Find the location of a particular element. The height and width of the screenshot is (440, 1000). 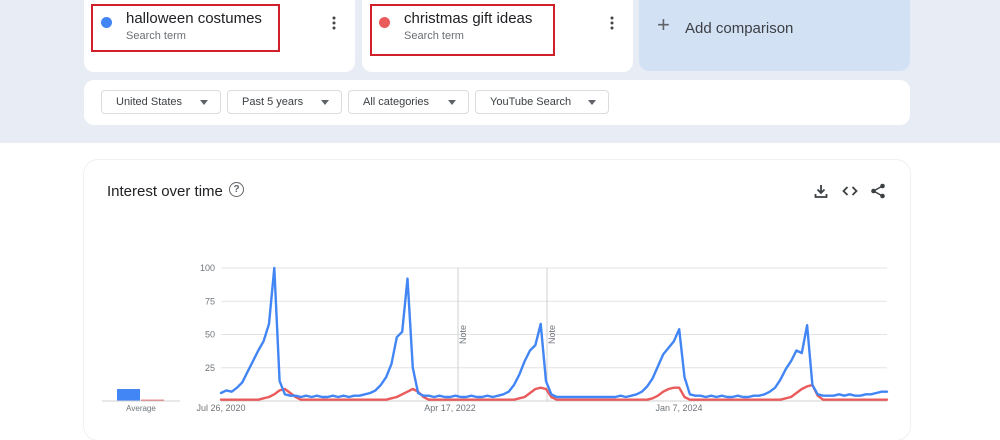

x-tick-label: Jul 26, 2020 is located at coordinates (220, 408).